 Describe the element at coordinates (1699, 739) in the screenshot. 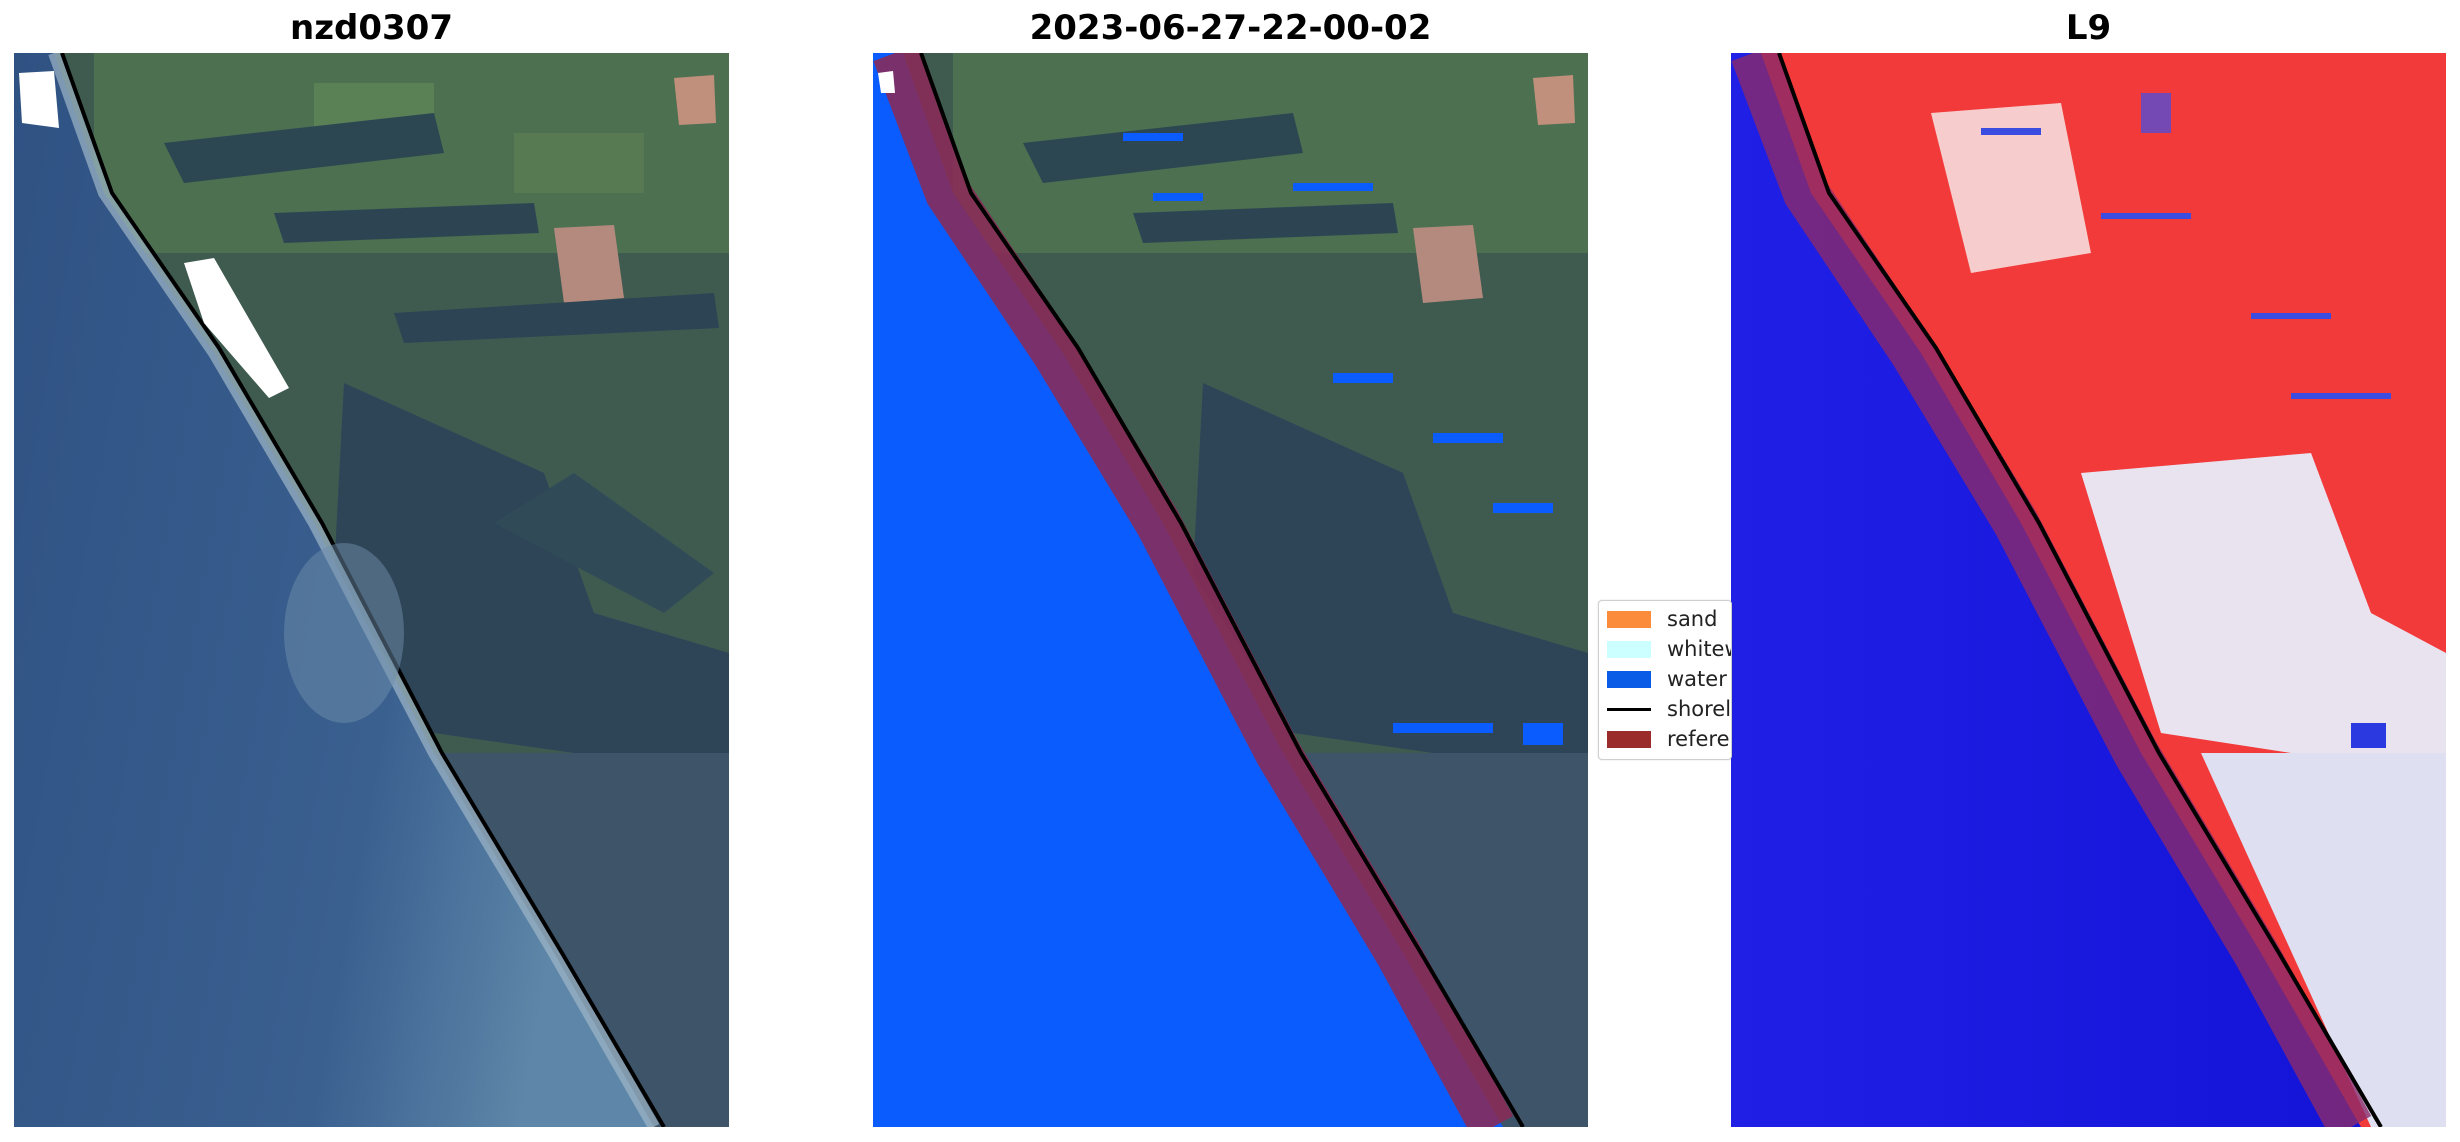

I see `legend-label-reference: referer` at that location.